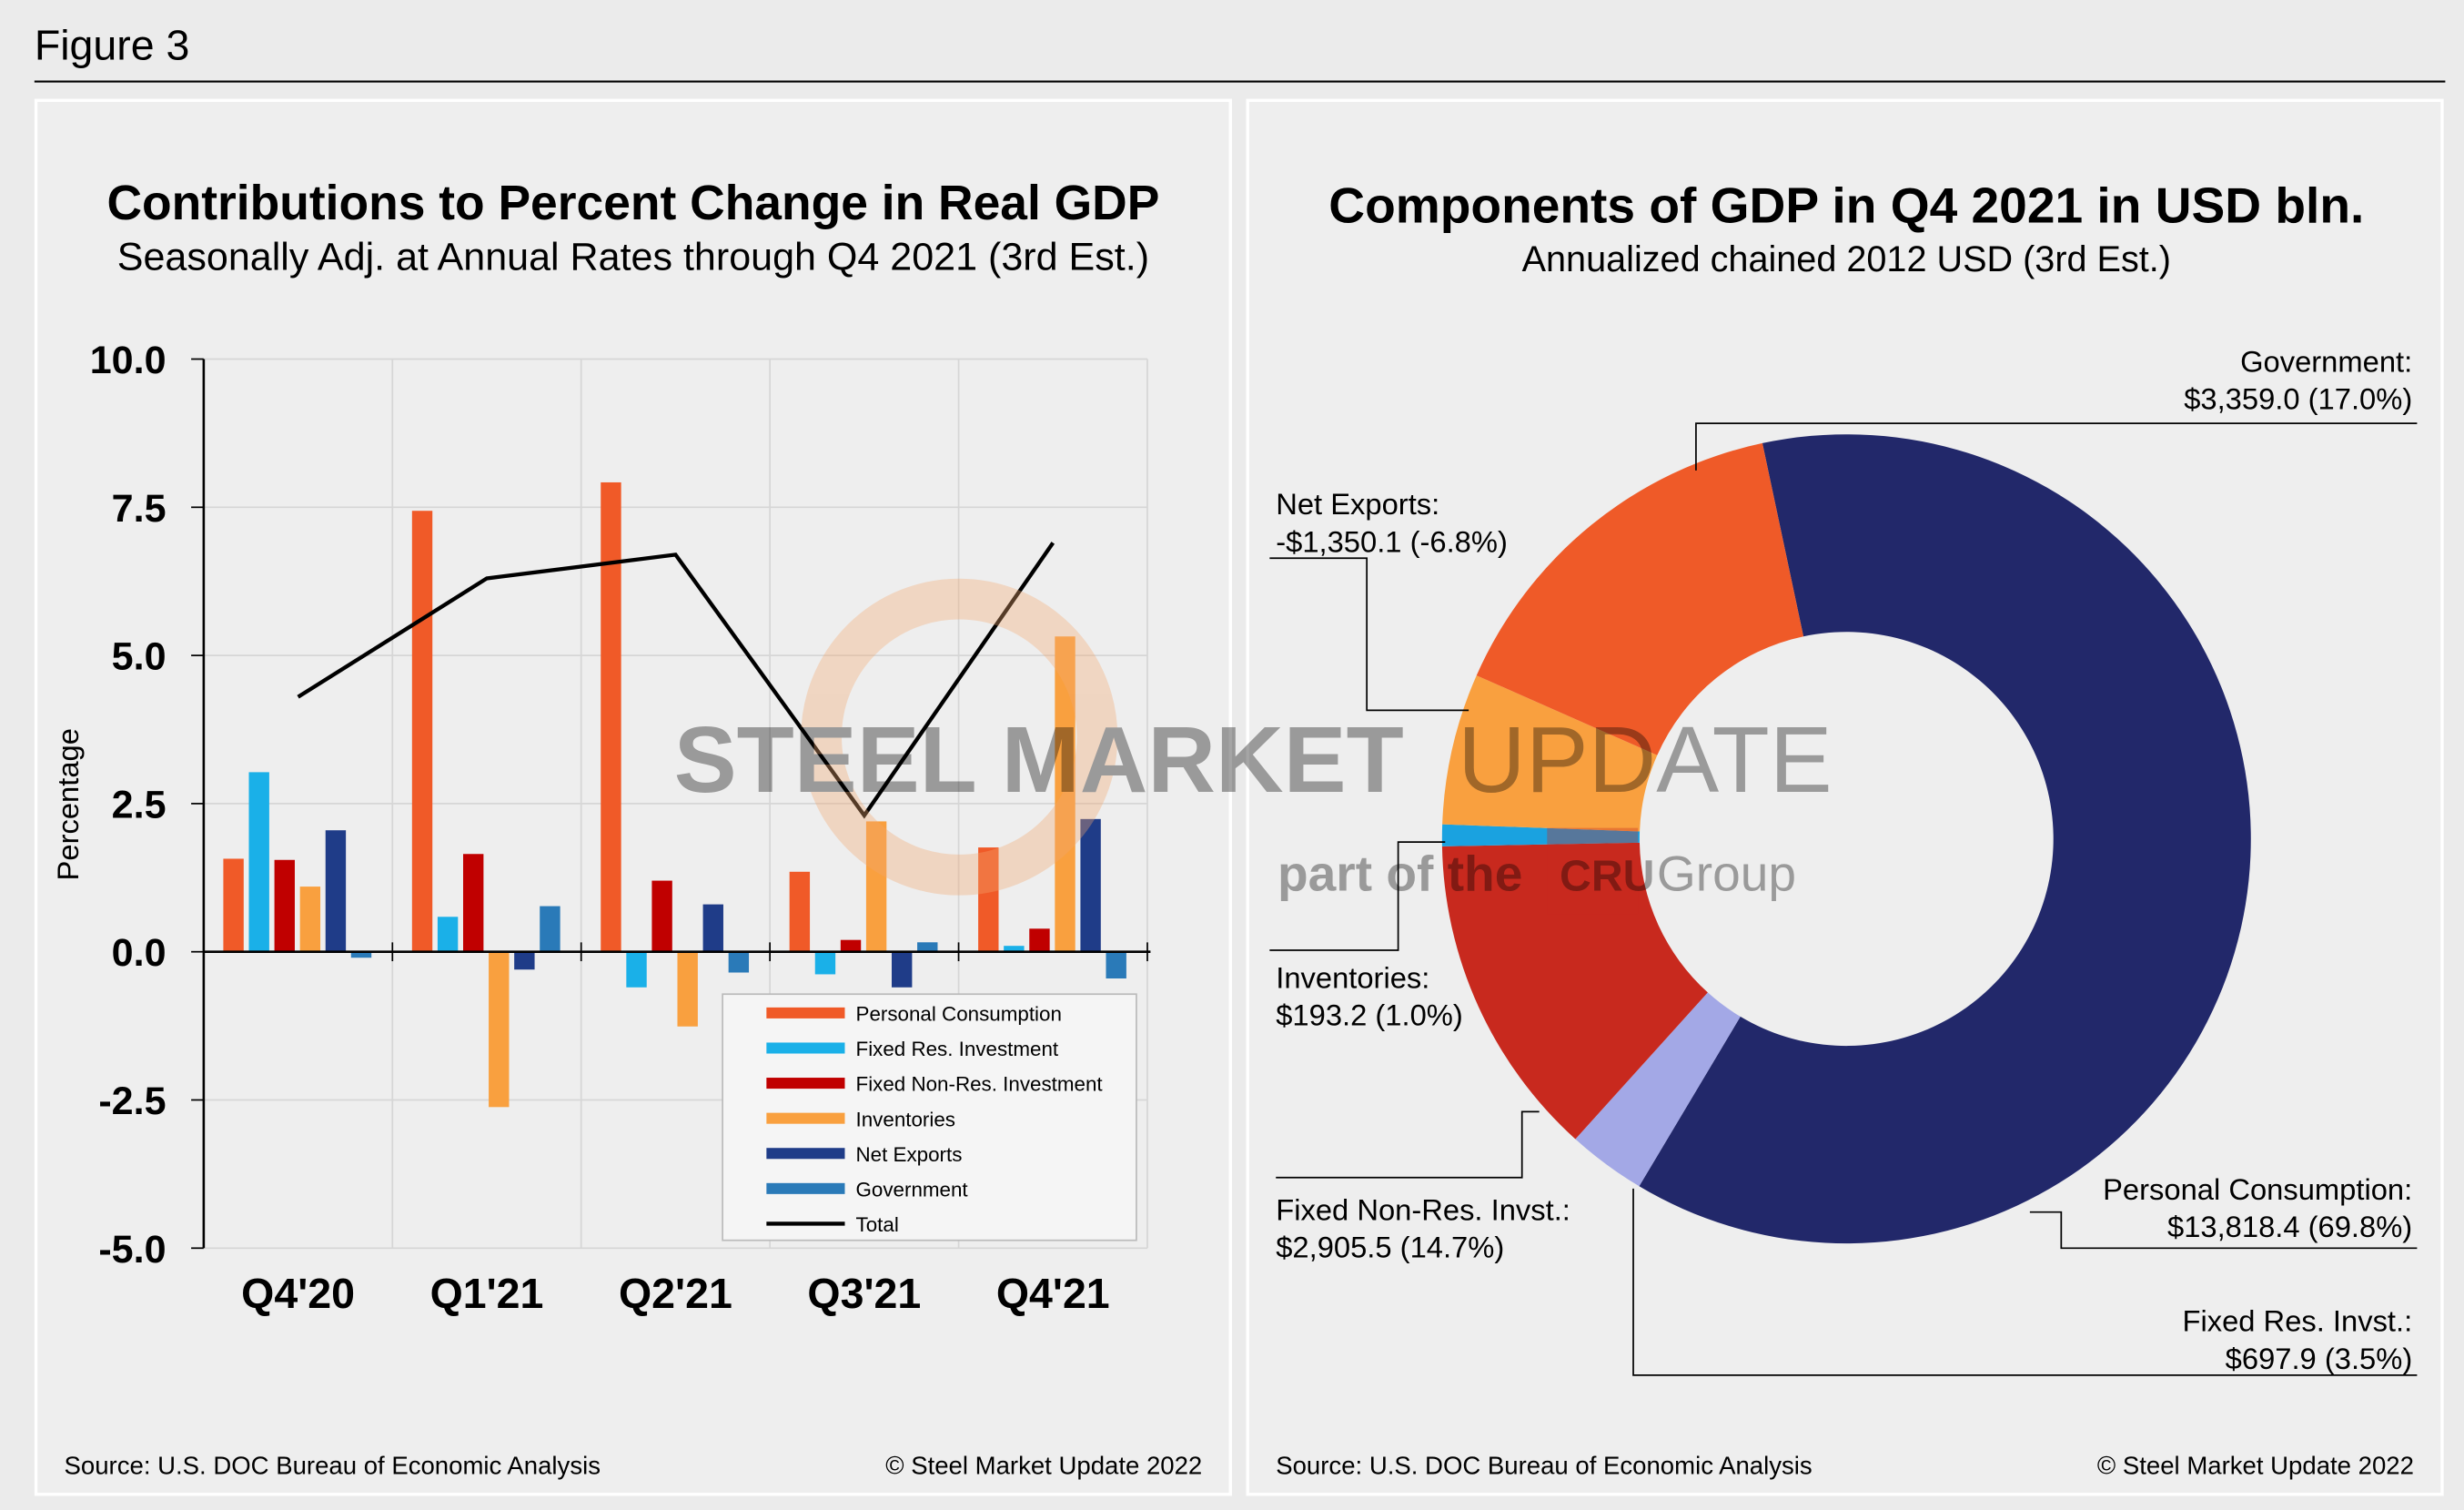 This screenshot has height=1510, width=2464. Describe the element at coordinates (128, 361) in the screenshot. I see `y-tick-label: 10.0` at that location.